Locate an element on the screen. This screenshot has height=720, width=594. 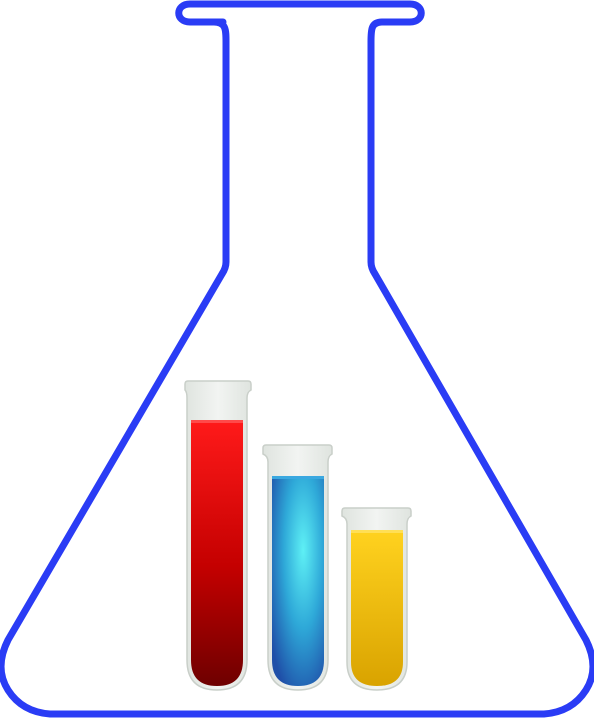
blue-test-tube is located at coordinates (297, 567).